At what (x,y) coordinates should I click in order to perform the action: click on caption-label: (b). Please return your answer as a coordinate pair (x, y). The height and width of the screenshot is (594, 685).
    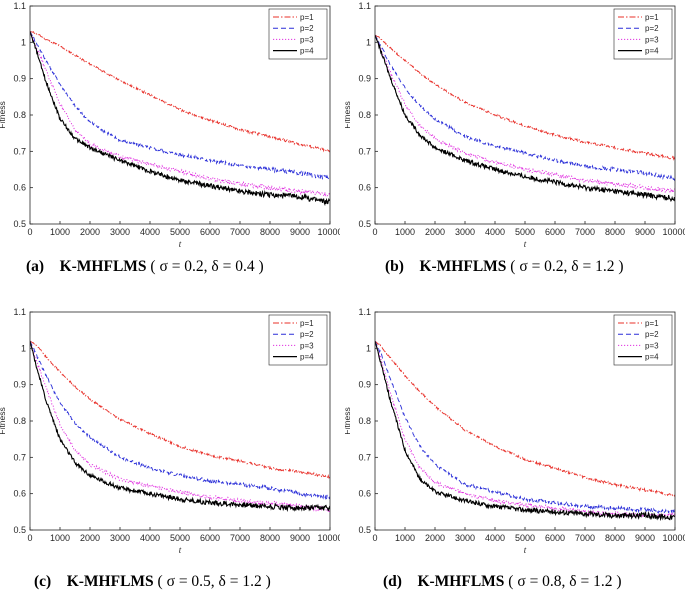
    Looking at the image, I should click on (394, 266).